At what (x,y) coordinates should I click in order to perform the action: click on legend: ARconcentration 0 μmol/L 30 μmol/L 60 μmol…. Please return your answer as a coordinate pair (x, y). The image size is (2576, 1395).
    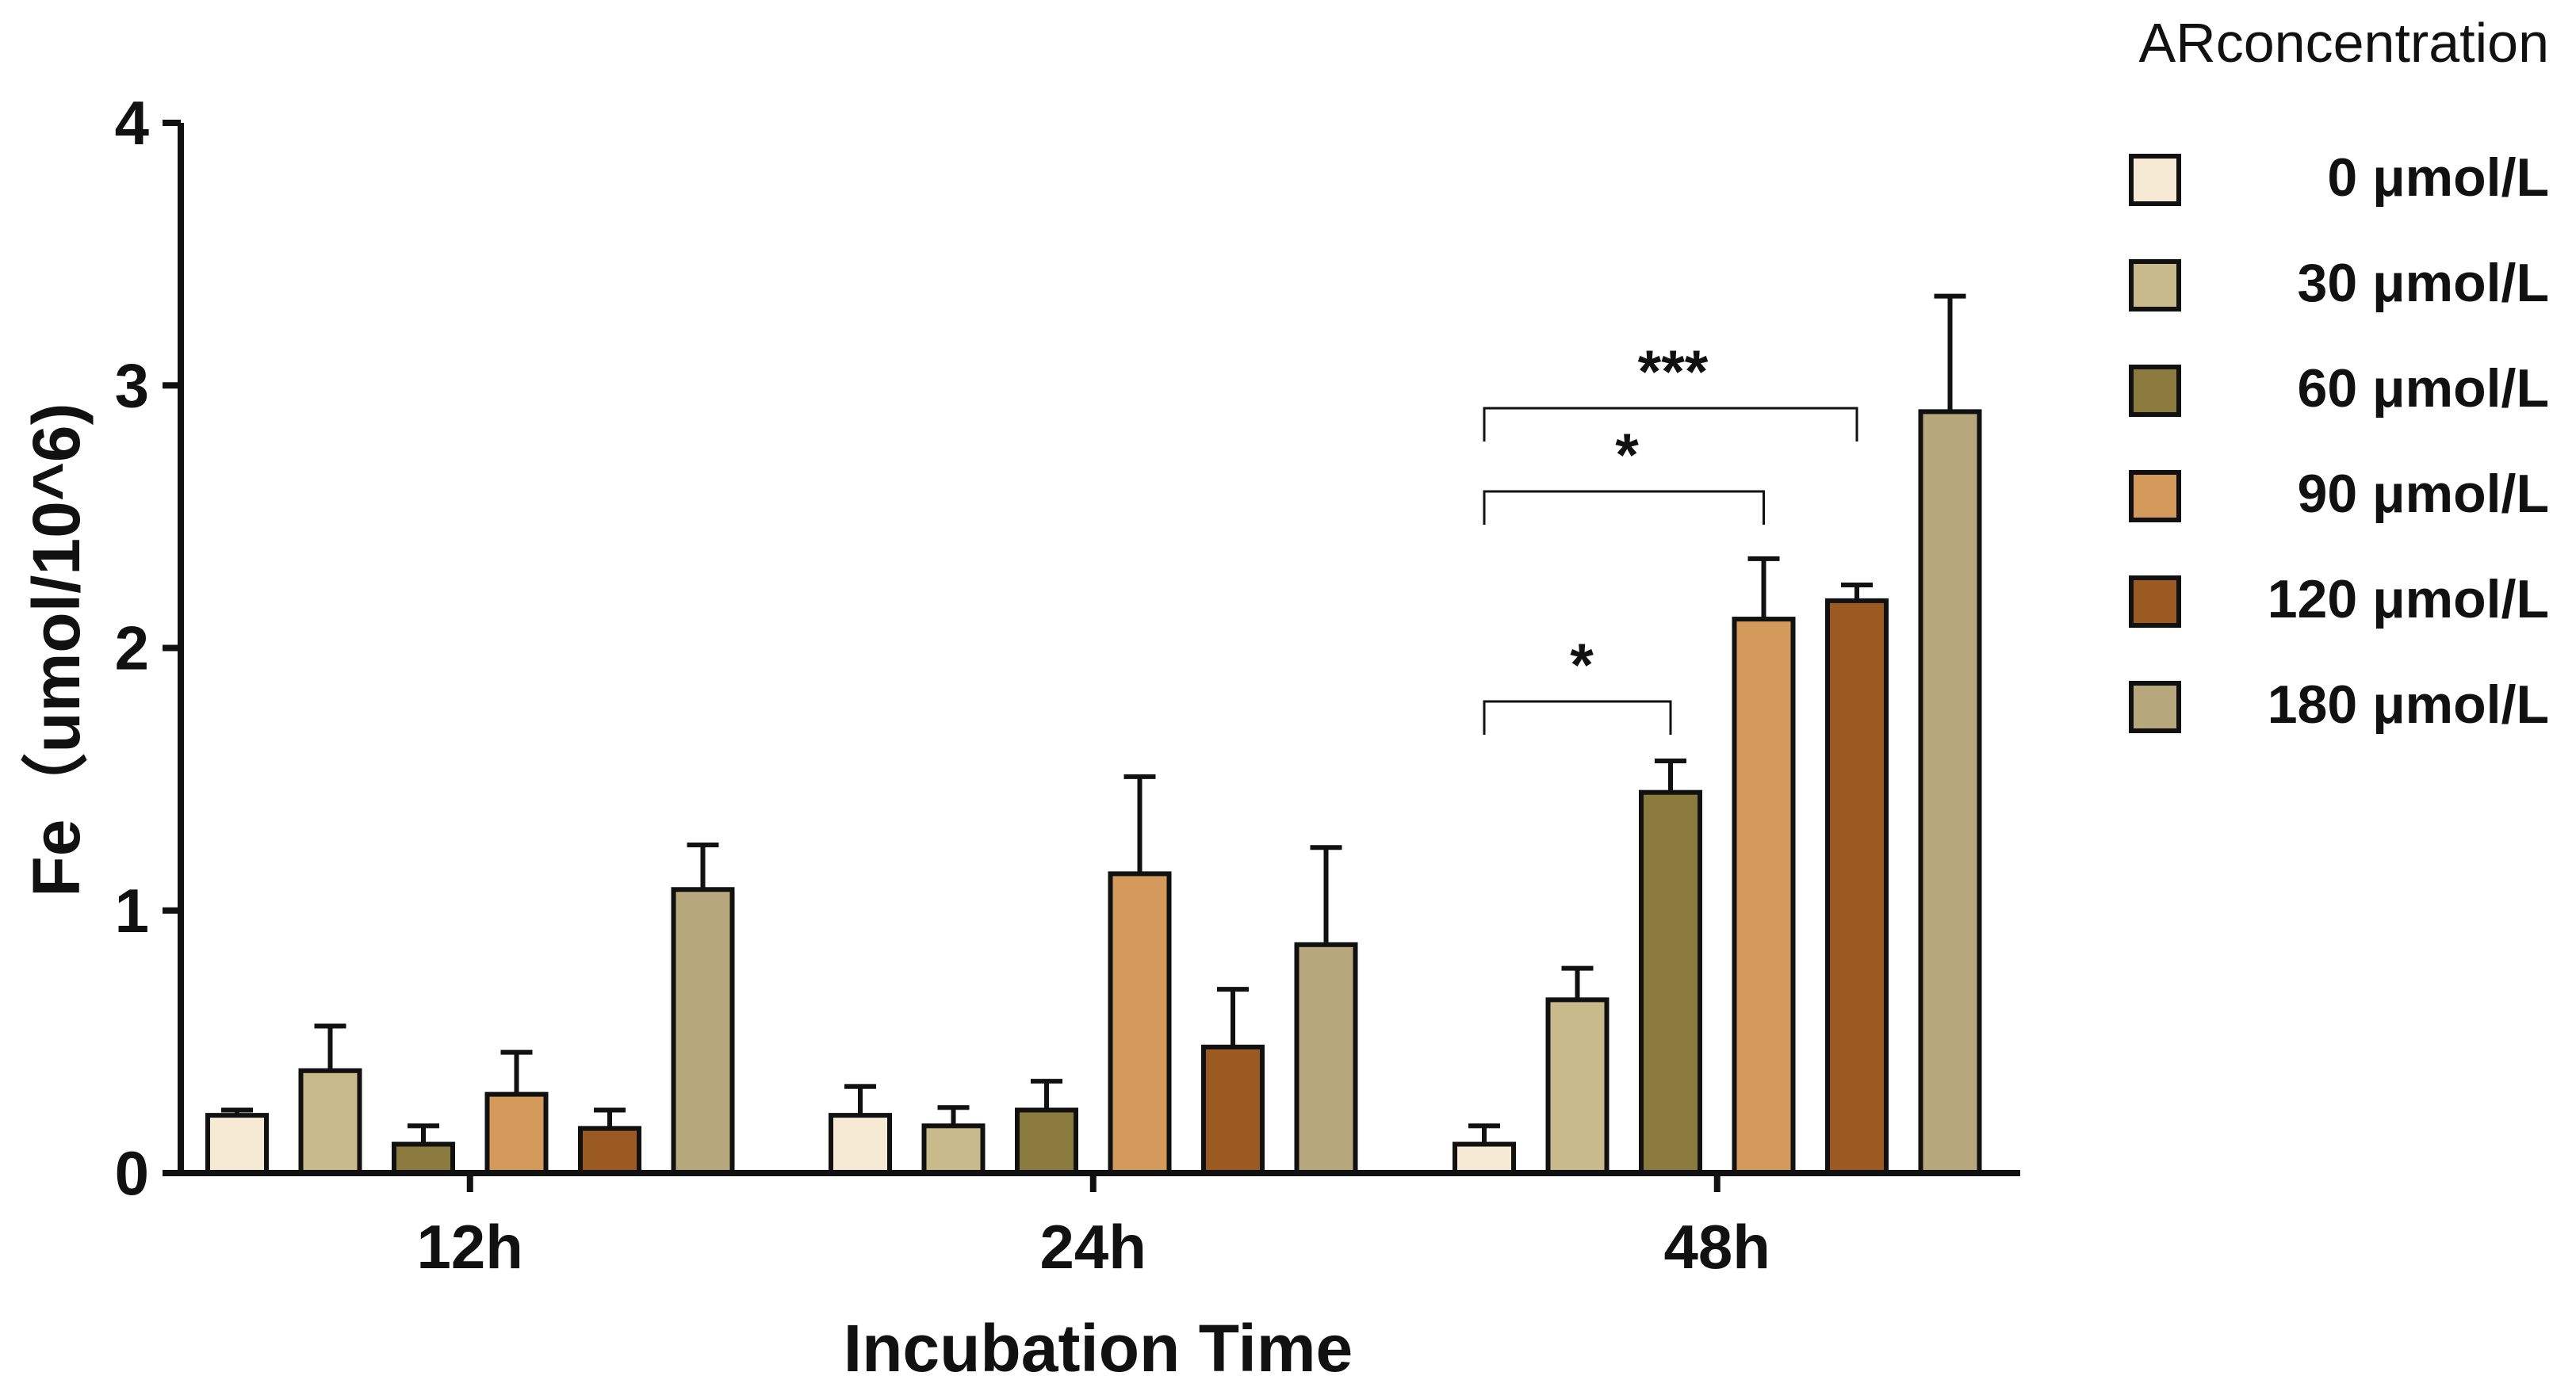
    Looking at the image, I should click on (2339, 373).